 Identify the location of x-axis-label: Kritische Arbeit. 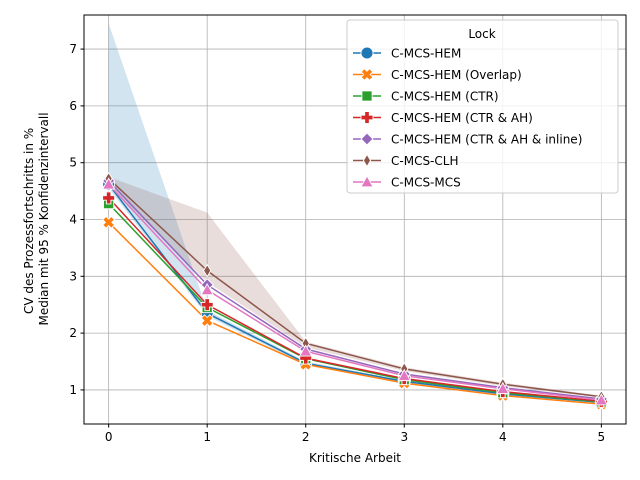
(355, 458).